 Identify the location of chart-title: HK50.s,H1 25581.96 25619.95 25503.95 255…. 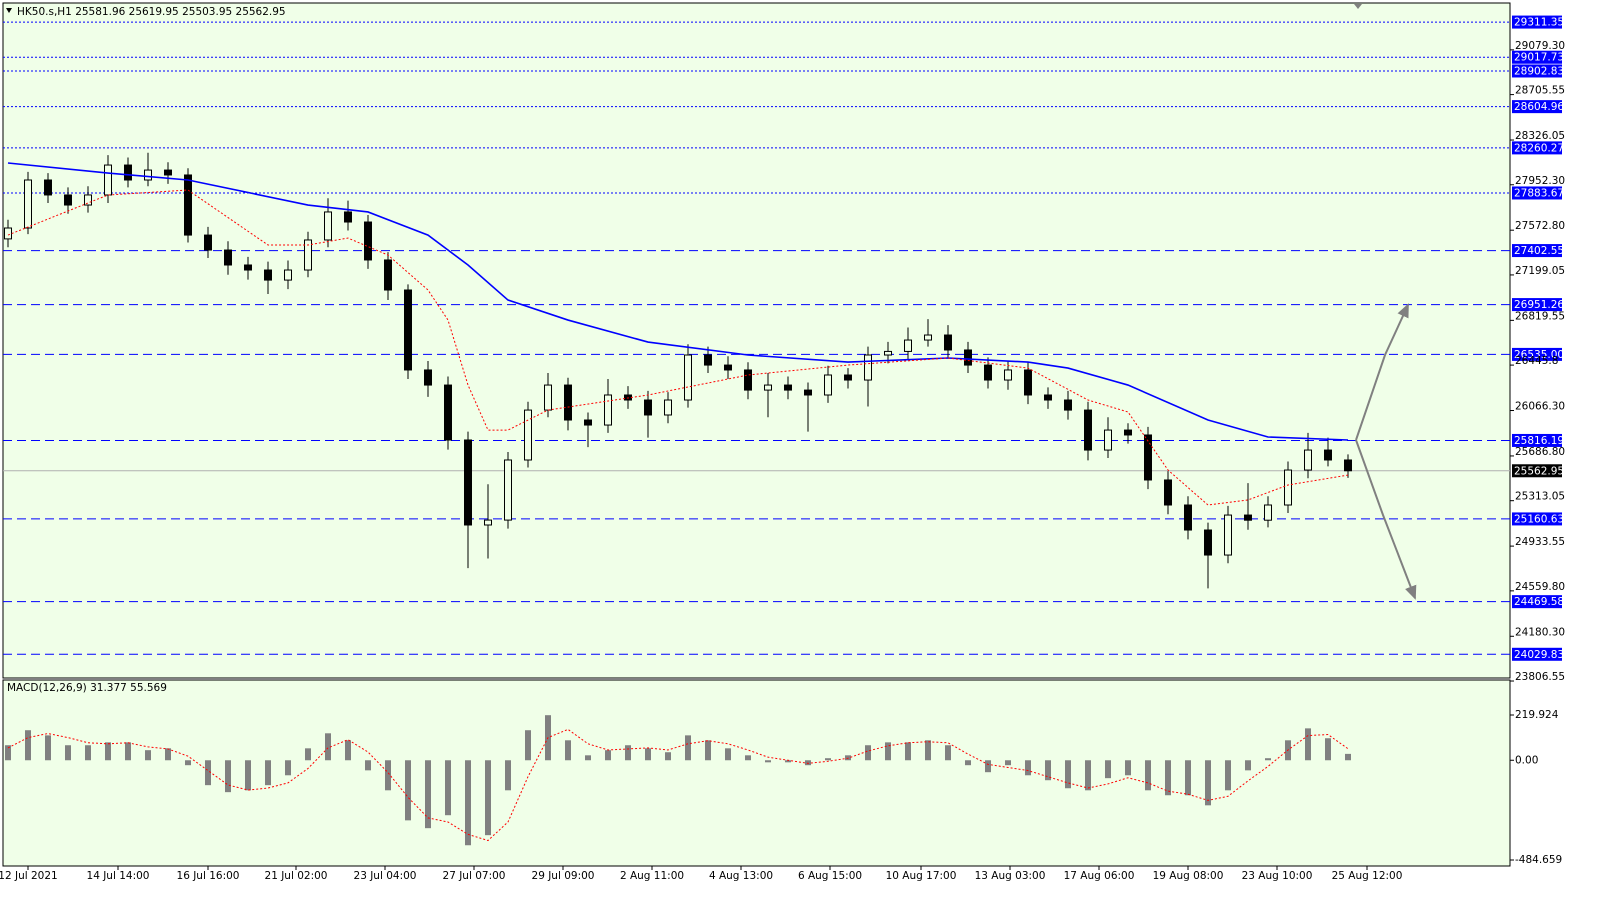
(151, 12).